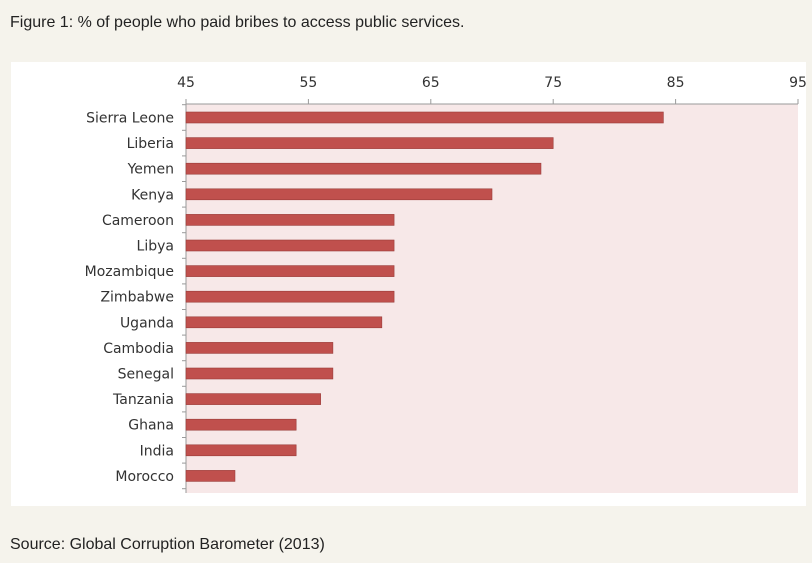 This screenshot has width=812, height=563. Describe the element at coordinates (130, 119) in the screenshot. I see `category-label: Sierra Leone` at that location.